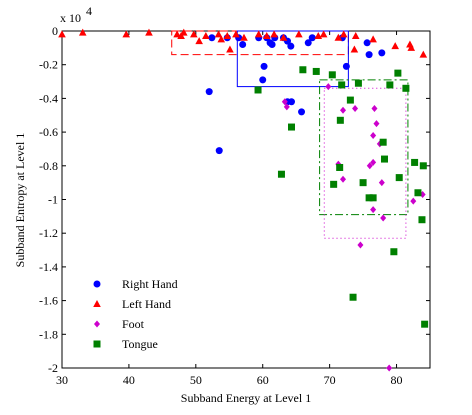  I want to click on y-scale-base: x 10, so click(70, 18).